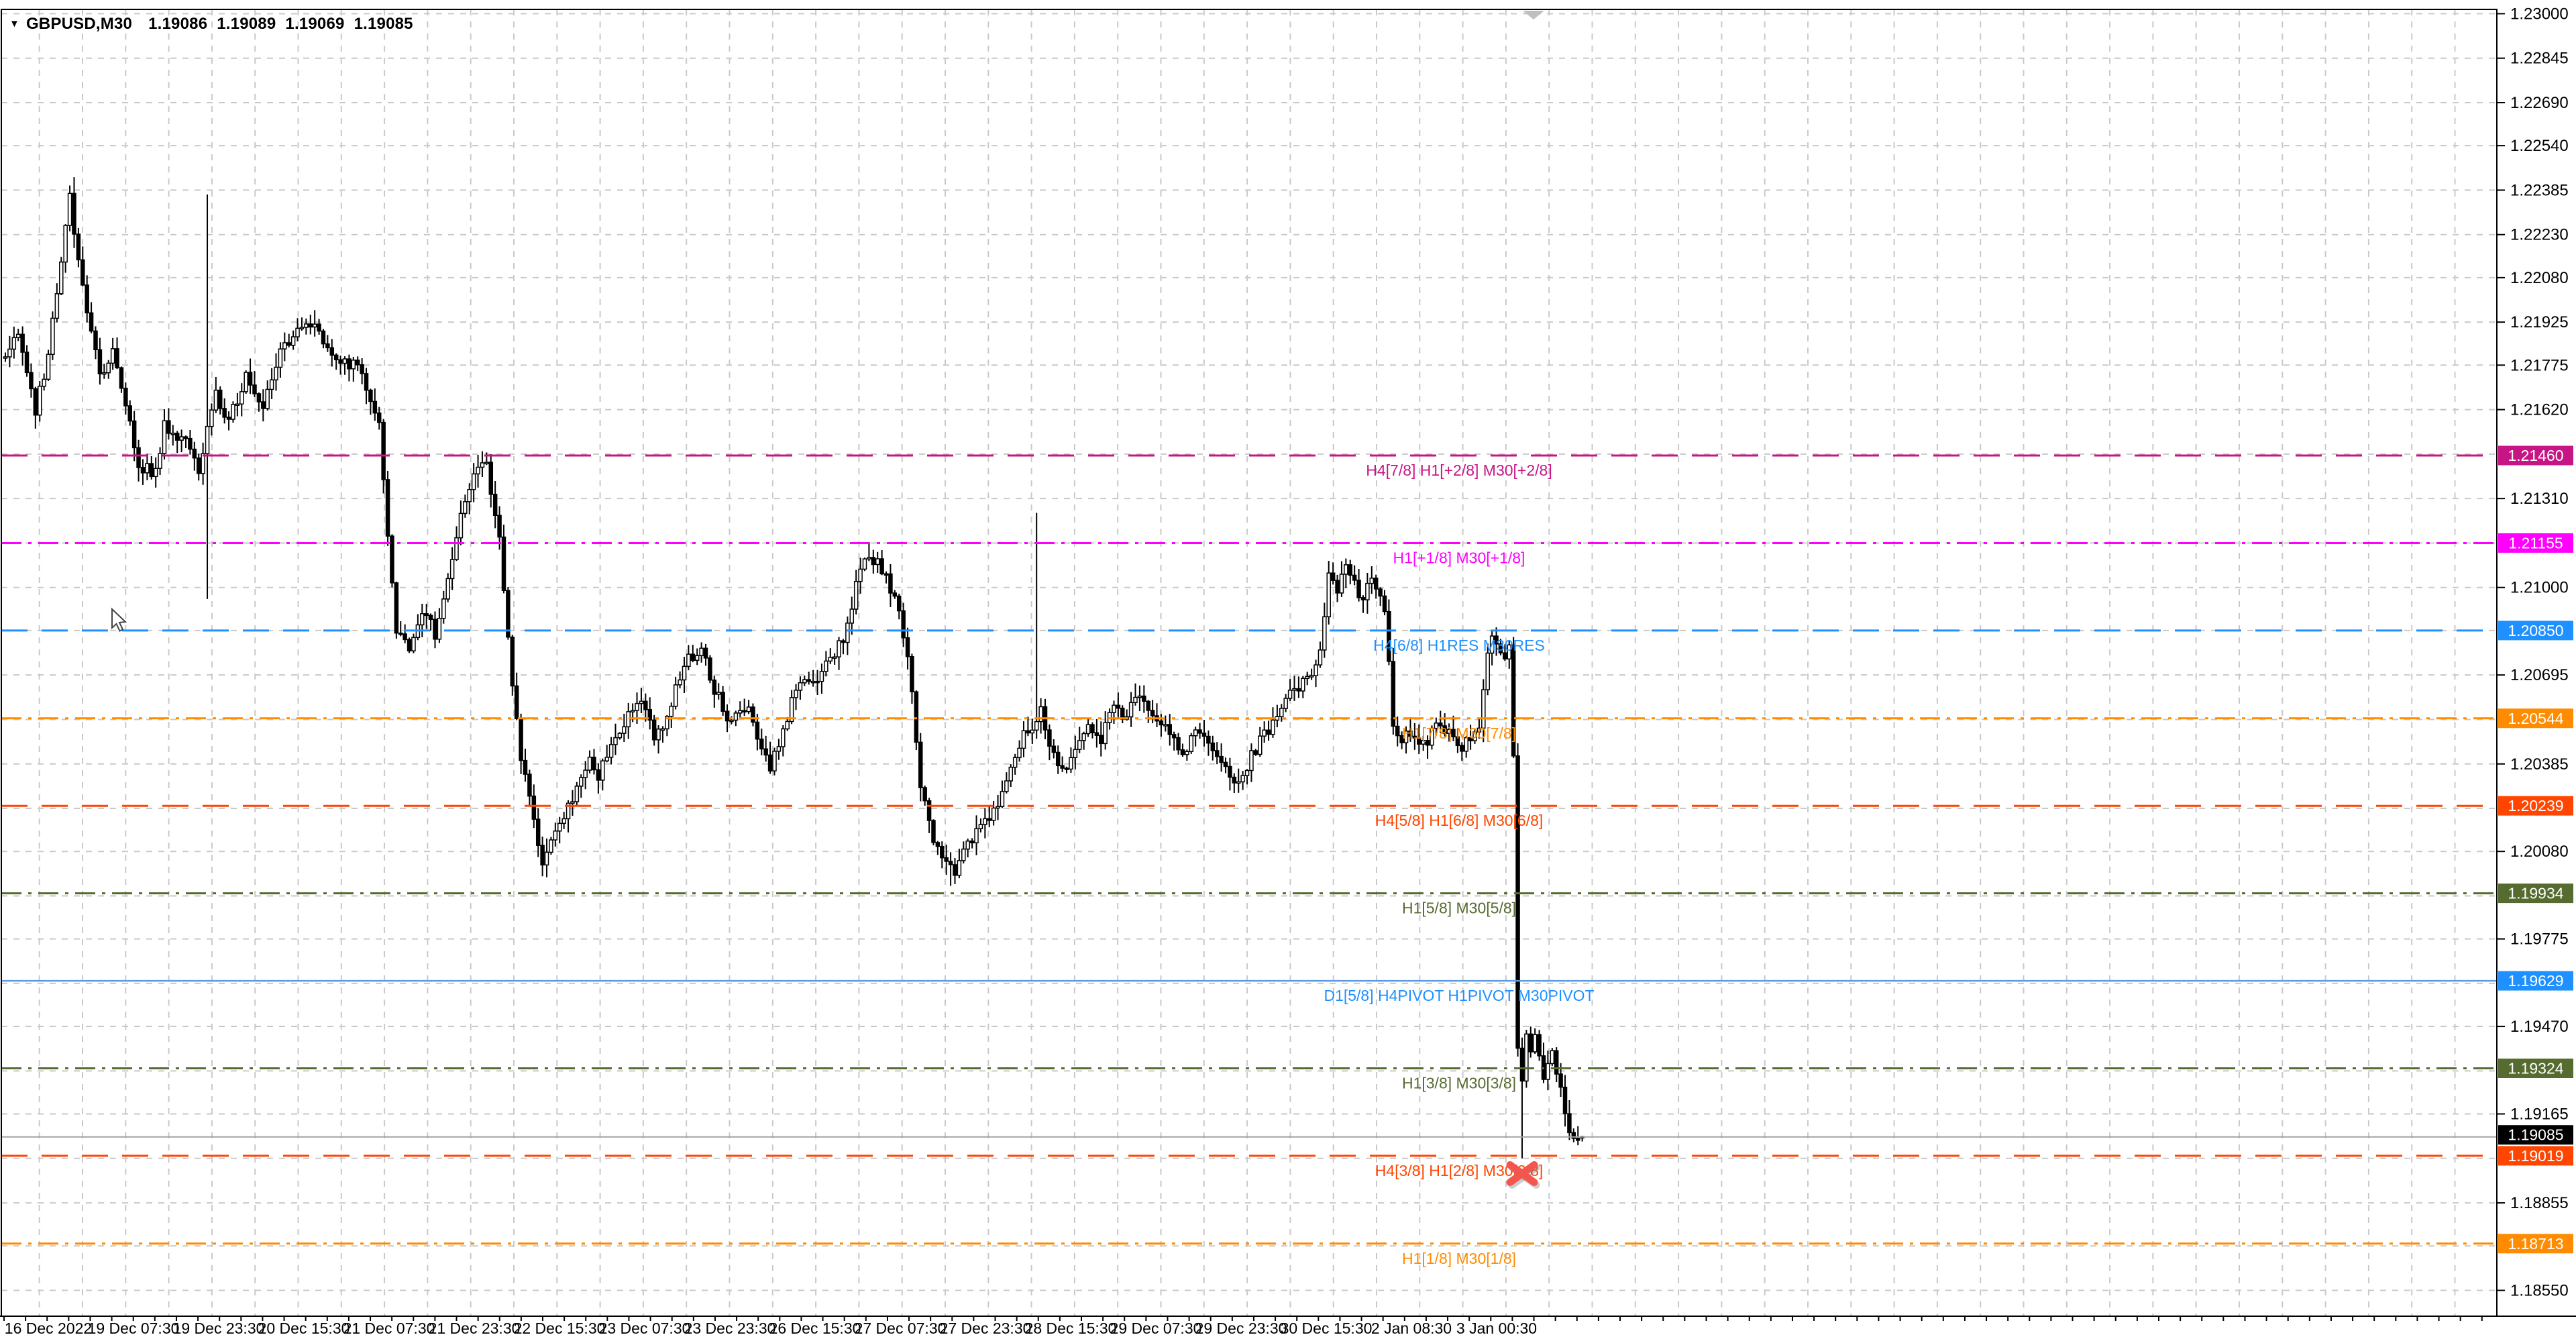 The width and height of the screenshot is (2576, 1339). I want to click on time-axis-strip, so click(1288, 1327).